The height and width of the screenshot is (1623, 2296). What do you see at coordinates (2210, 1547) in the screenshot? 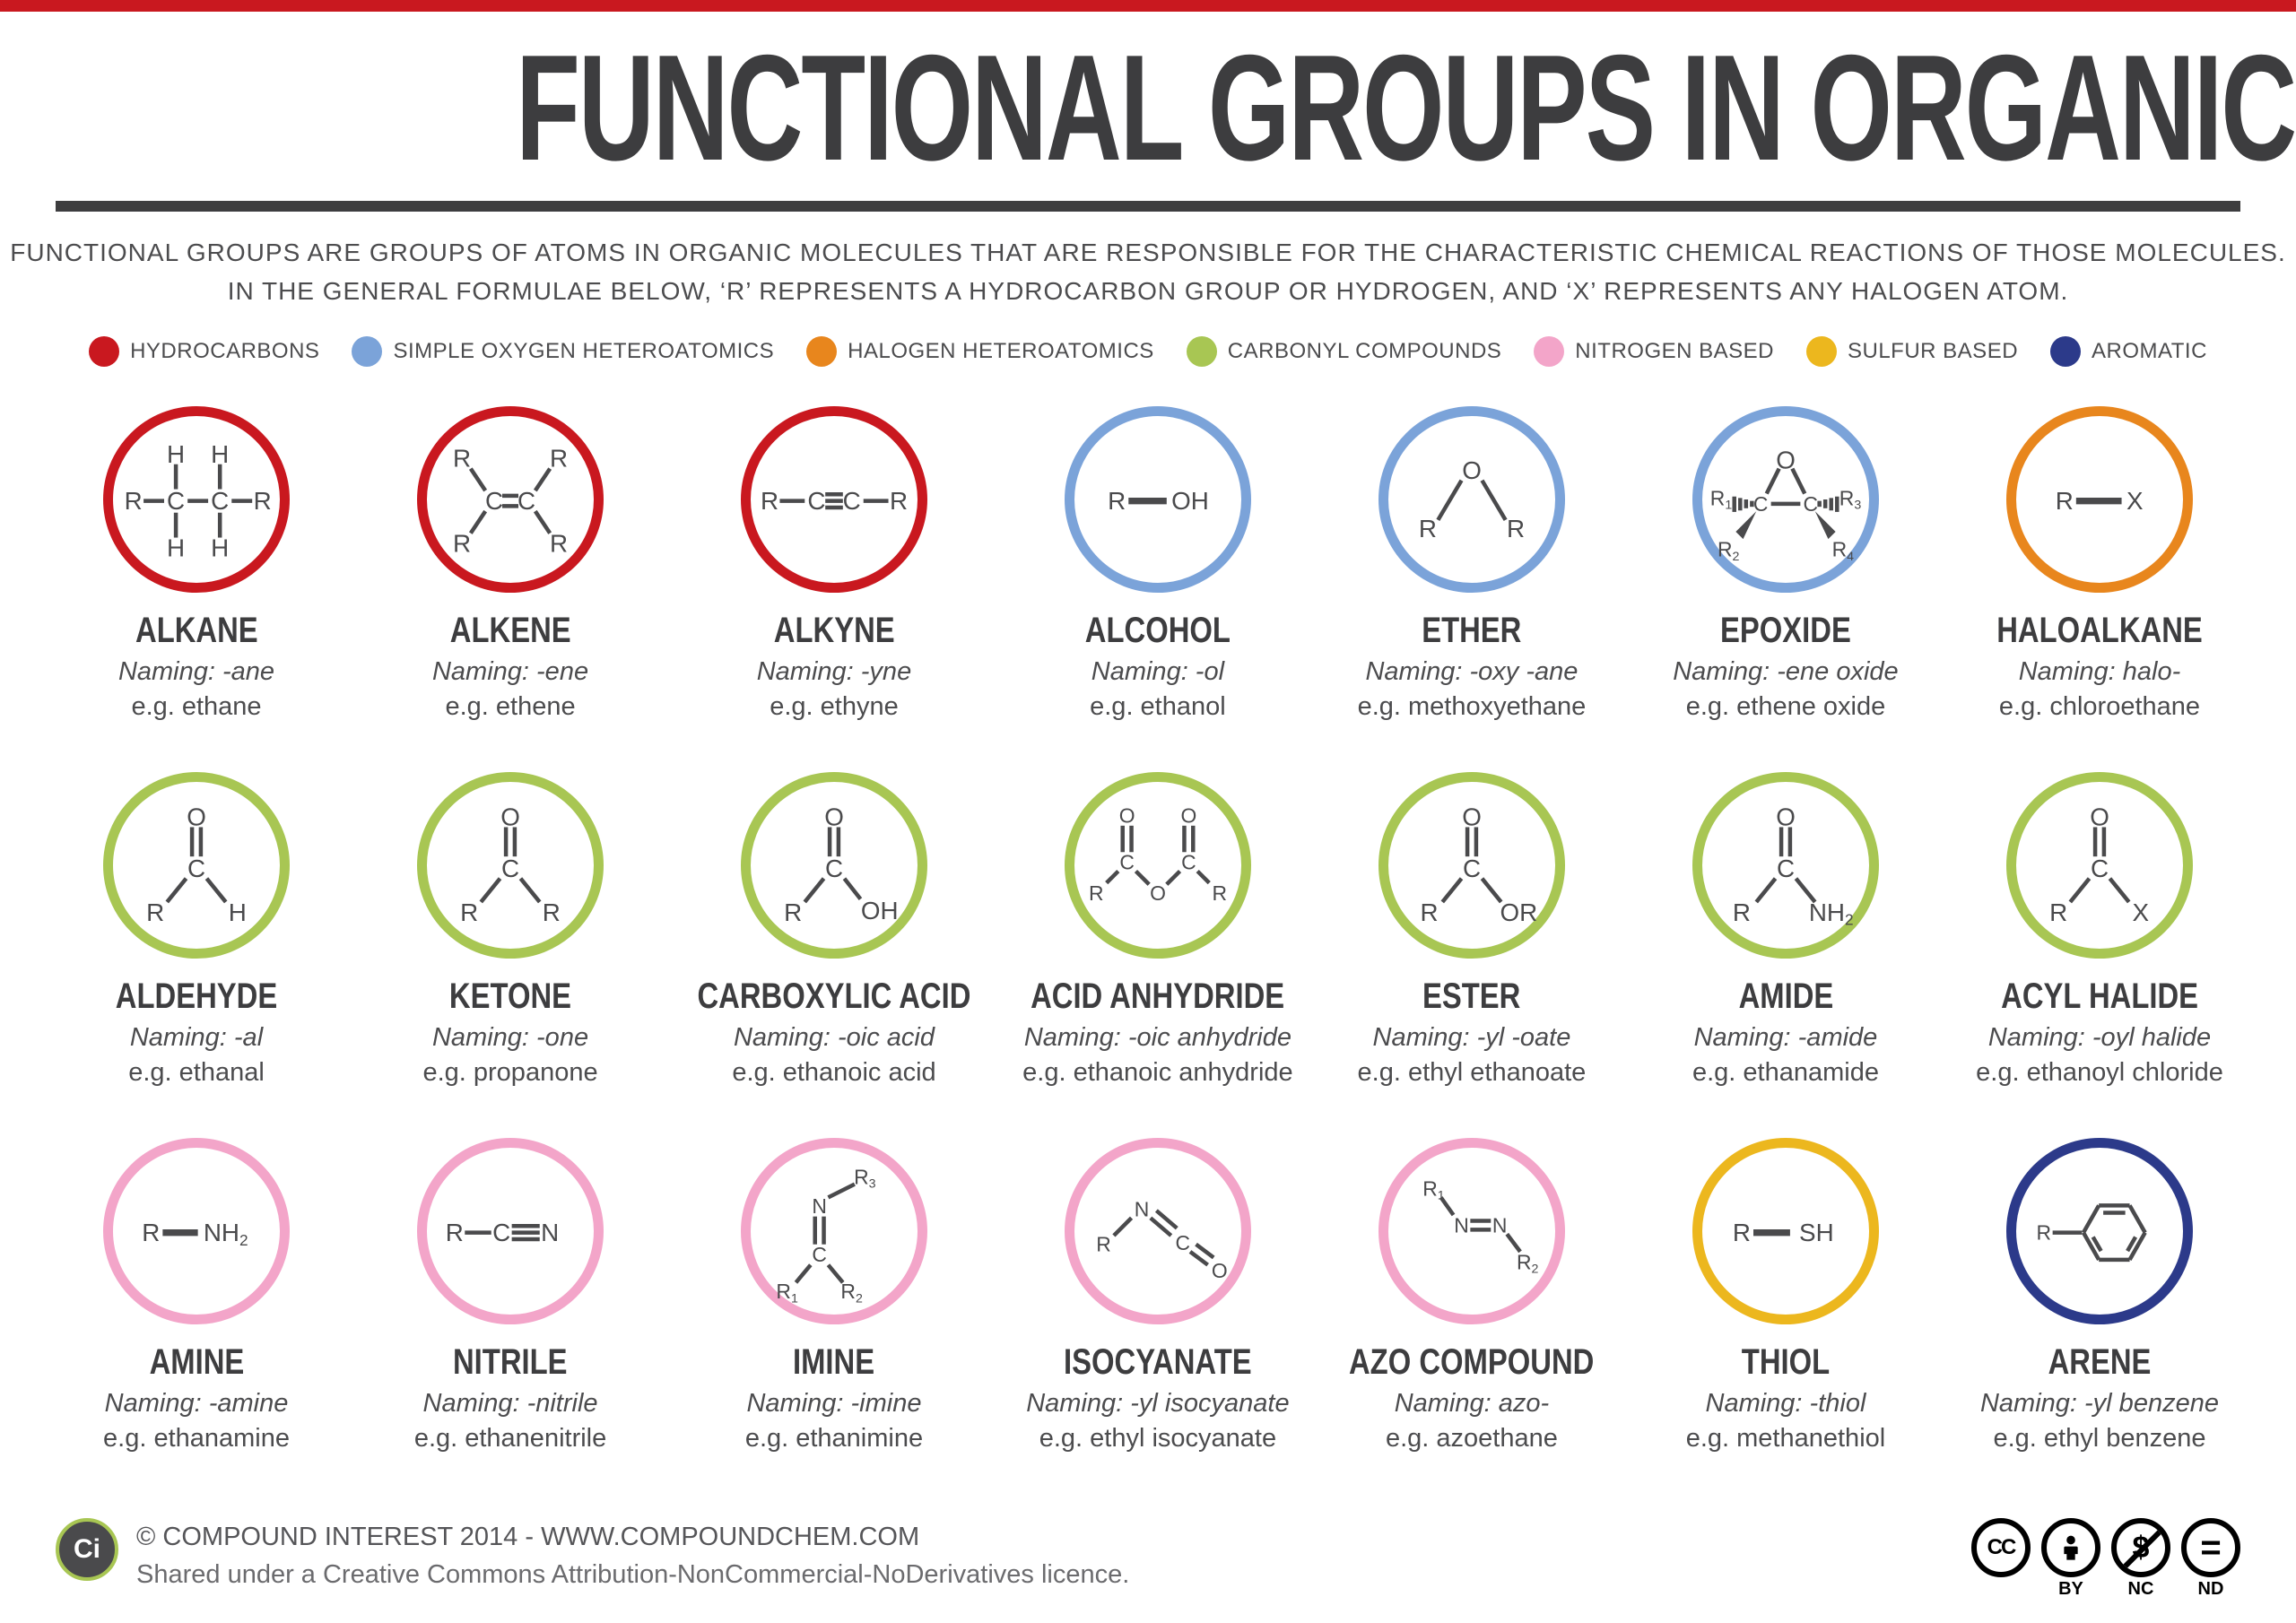
I see `no-derivatives-icon: =` at bounding box center [2210, 1547].